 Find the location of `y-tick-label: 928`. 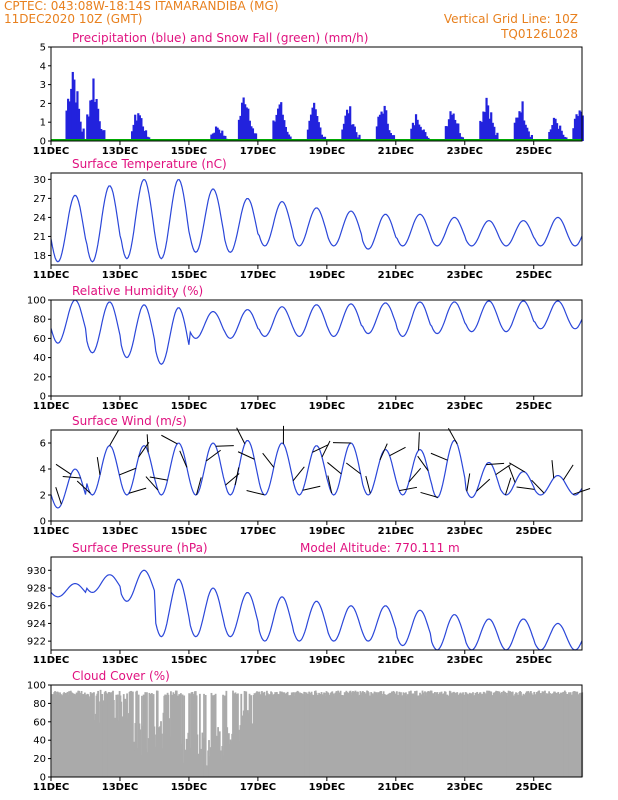

y-tick-label: 928 is located at coordinates (36, 589).